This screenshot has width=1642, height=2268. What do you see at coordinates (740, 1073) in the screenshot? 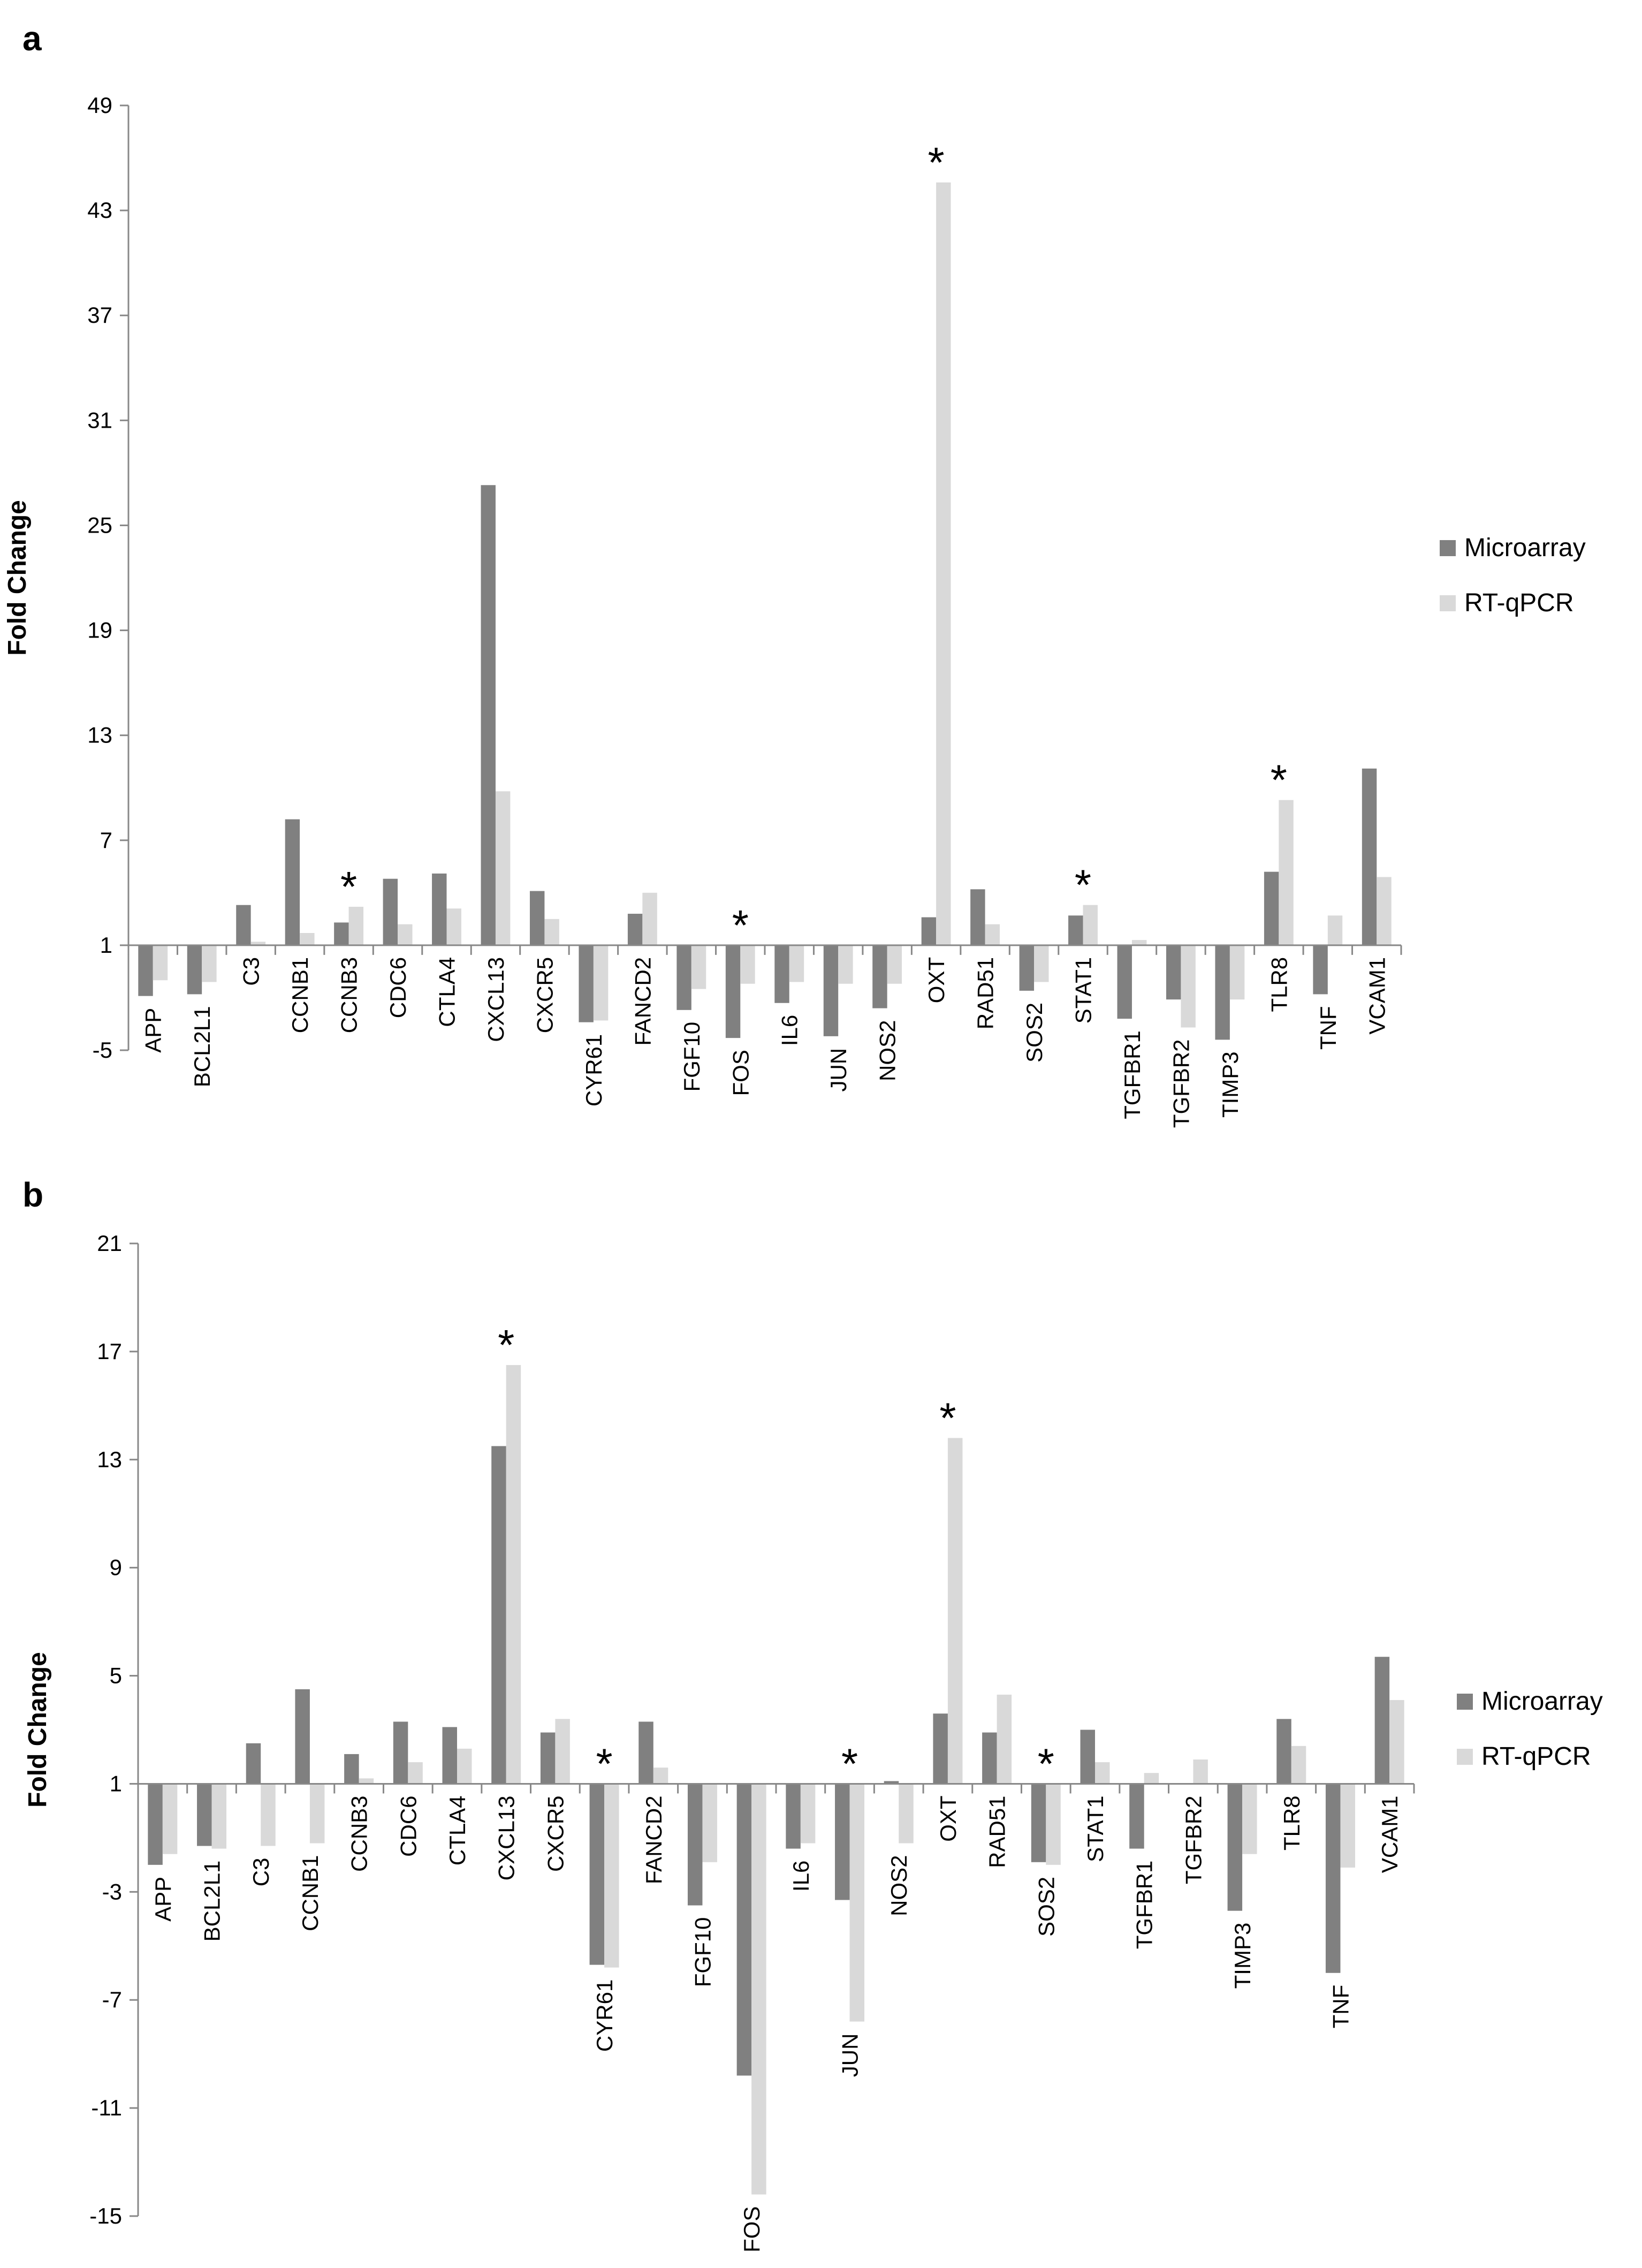
I see `panel-a-category-label: FOS` at bounding box center [740, 1073].